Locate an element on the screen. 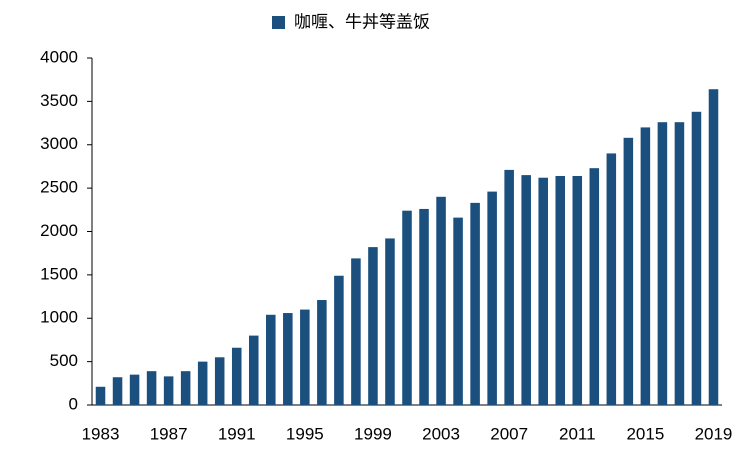 The width and height of the screenshot is (748, 455). y-tick-label: 2000 is located at coordinates (59, 230).